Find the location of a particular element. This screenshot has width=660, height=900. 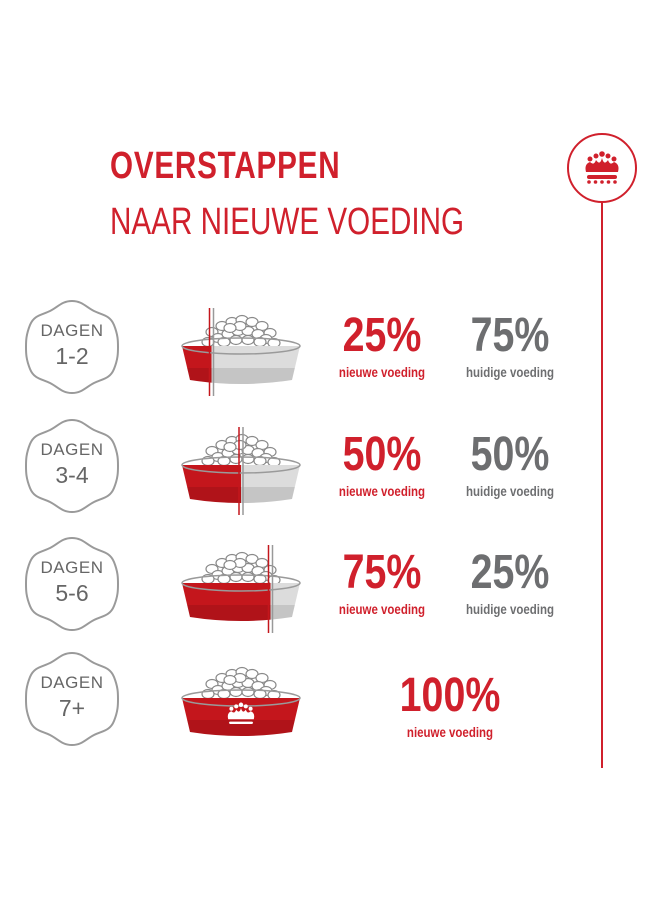

days-range: 3-4 is located at coordinates (72, 475).